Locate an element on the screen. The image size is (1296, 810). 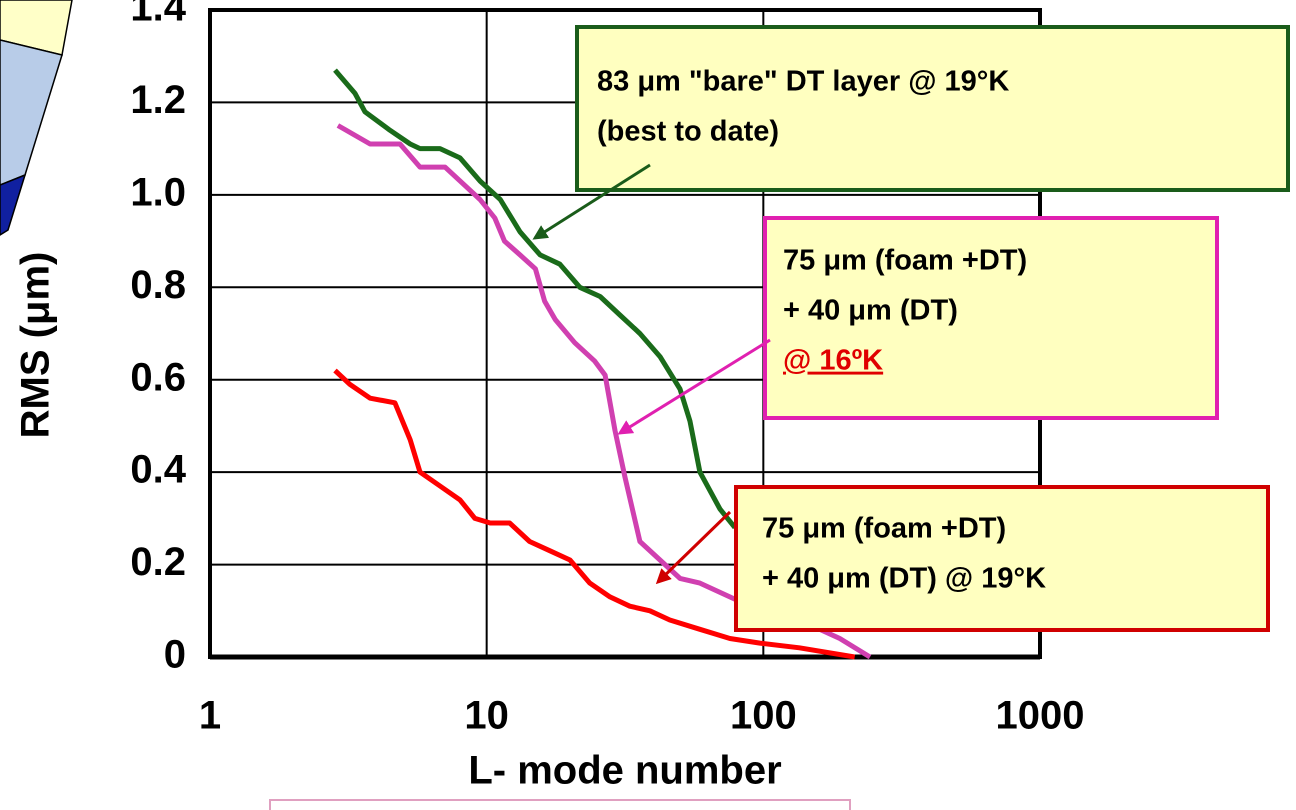
y-axis-label: RMS (μm) is located at coordinates (36, 345).